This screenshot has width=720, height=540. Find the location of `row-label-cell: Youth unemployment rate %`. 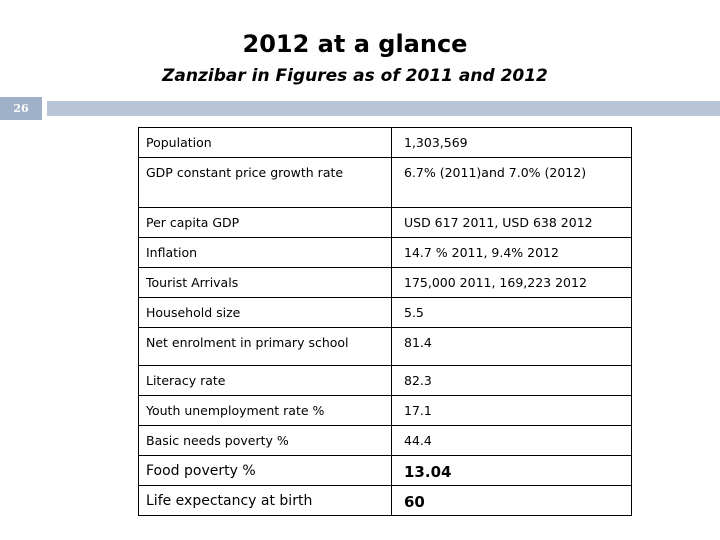

row-label-cell: Youth unemployment rate % is located at coordinates (265, 410).